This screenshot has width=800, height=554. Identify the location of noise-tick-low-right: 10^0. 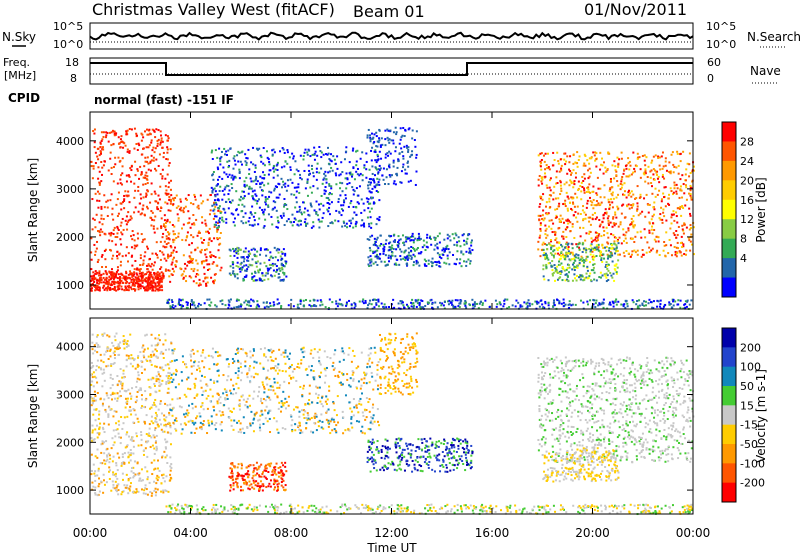
(721, 44).